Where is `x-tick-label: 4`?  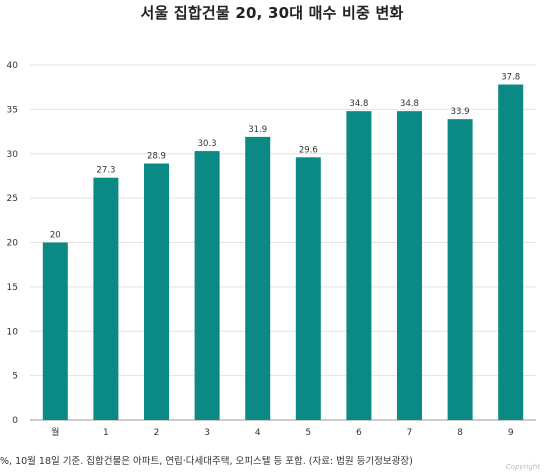 x-tick-label: 4 is located at coordinates (258, 433).